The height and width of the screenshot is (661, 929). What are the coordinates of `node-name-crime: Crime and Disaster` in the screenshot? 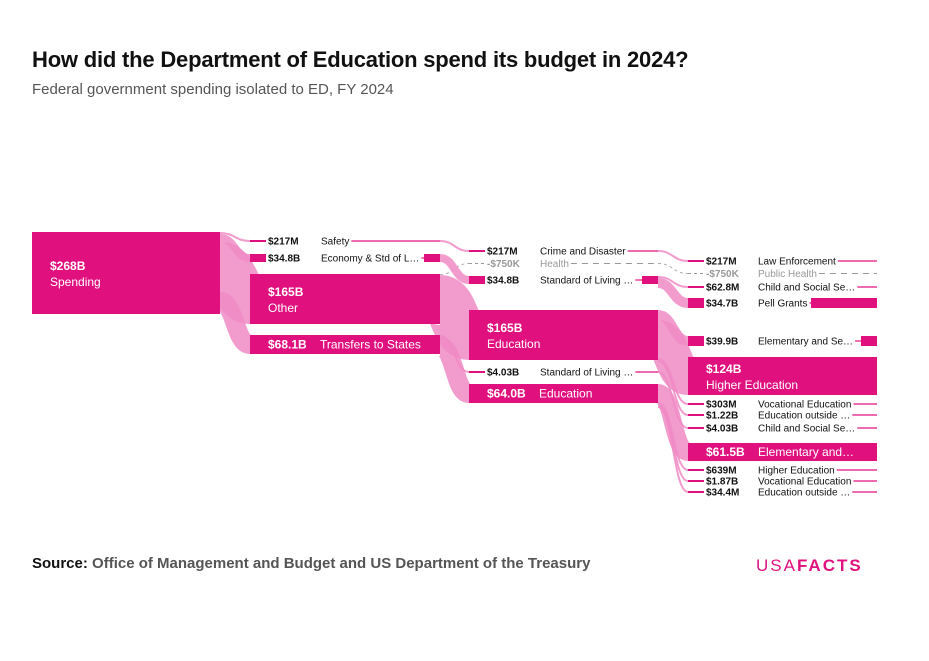 It's located at (583, 252).